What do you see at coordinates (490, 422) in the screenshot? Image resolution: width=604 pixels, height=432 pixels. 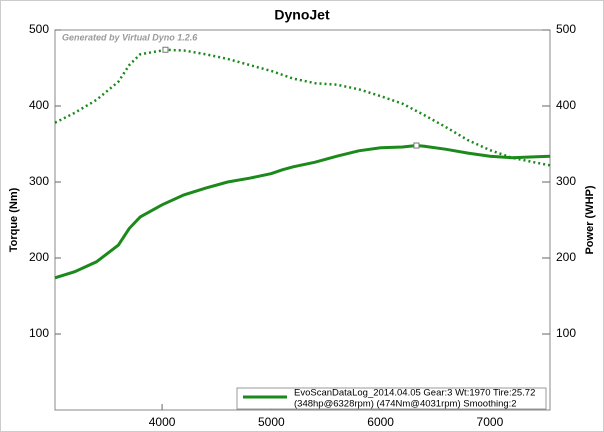 I see `x-tick-label: 7000` at bounding box center [490, 422].